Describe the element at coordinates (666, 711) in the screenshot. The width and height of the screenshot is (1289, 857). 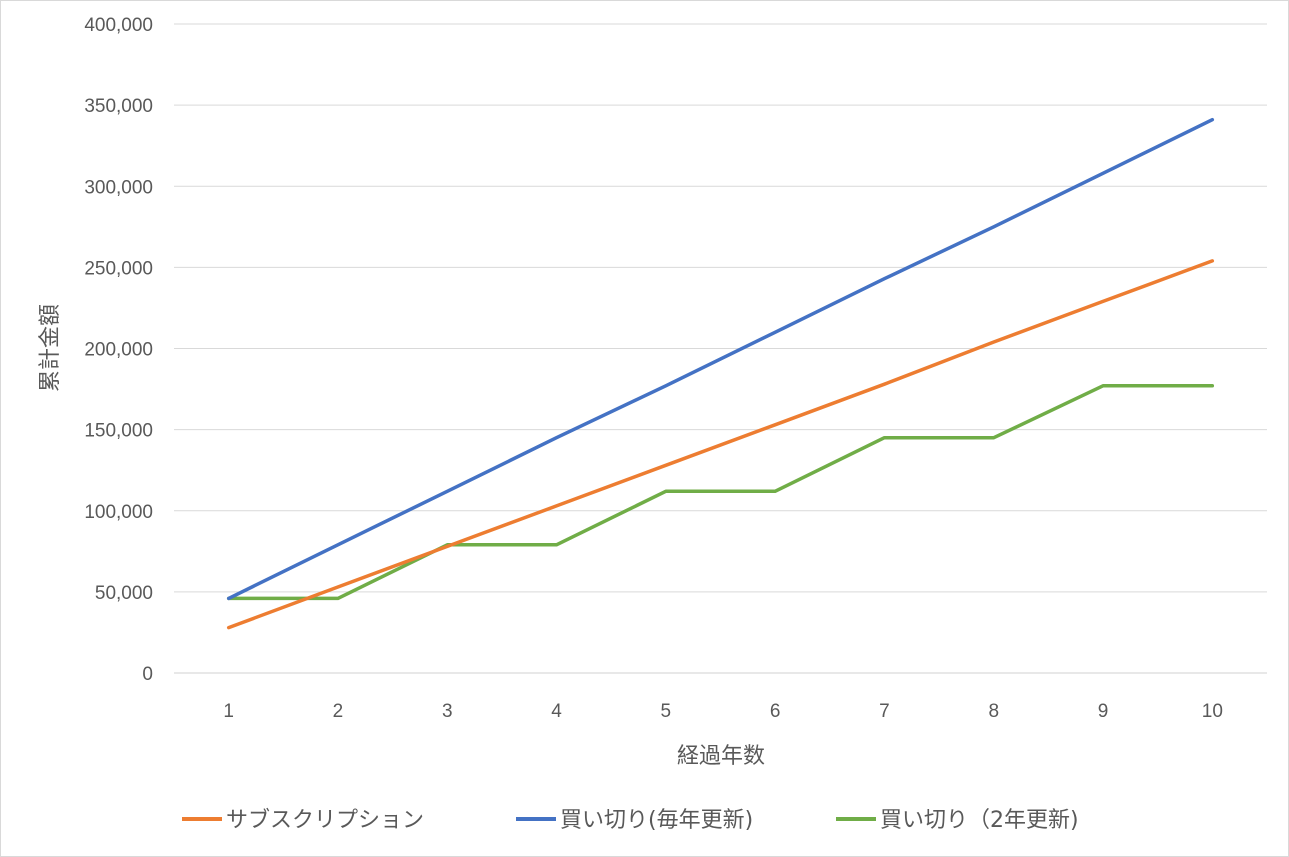
I see `x-tick-label: 5` at that location.